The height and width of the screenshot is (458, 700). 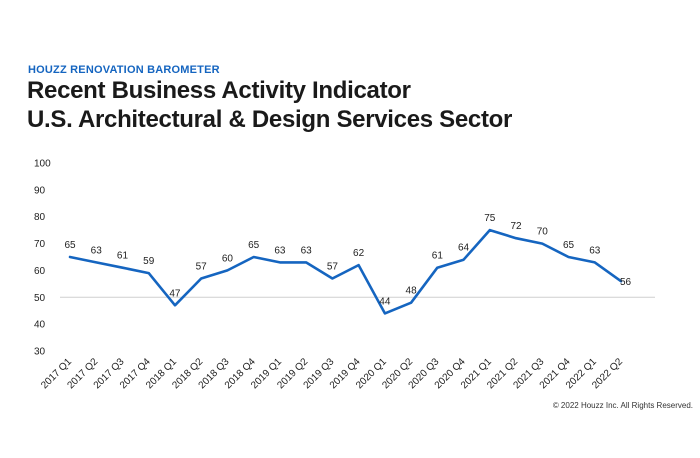 What do you see at coordinates (175, 293) in the screenshot?
I see `data-label: 47` at bounding box center [175, 293].